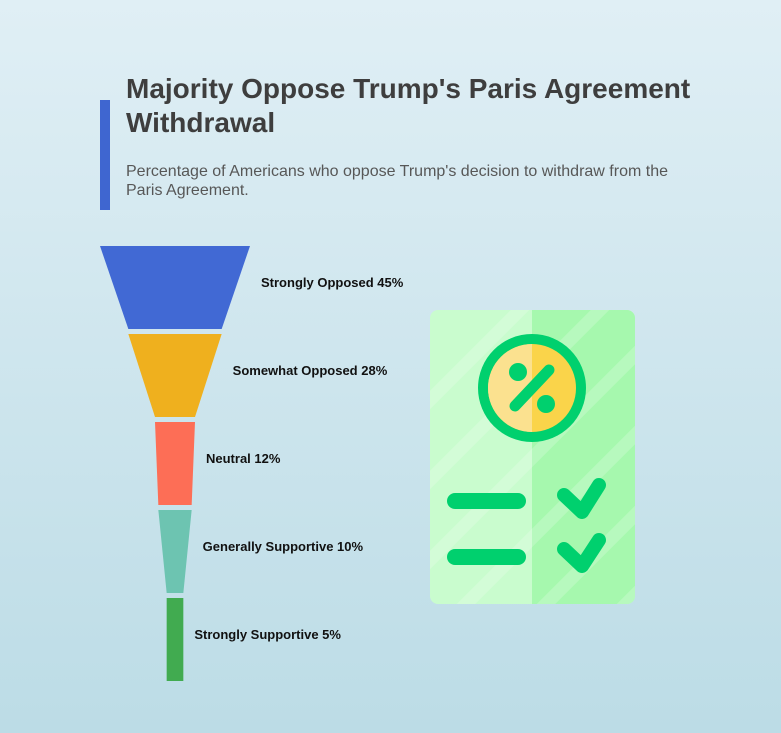  What do you see at coordinates (532, 388) in the screenshot?
I see `percent-badge-icon` at bounding box center [532, 388].